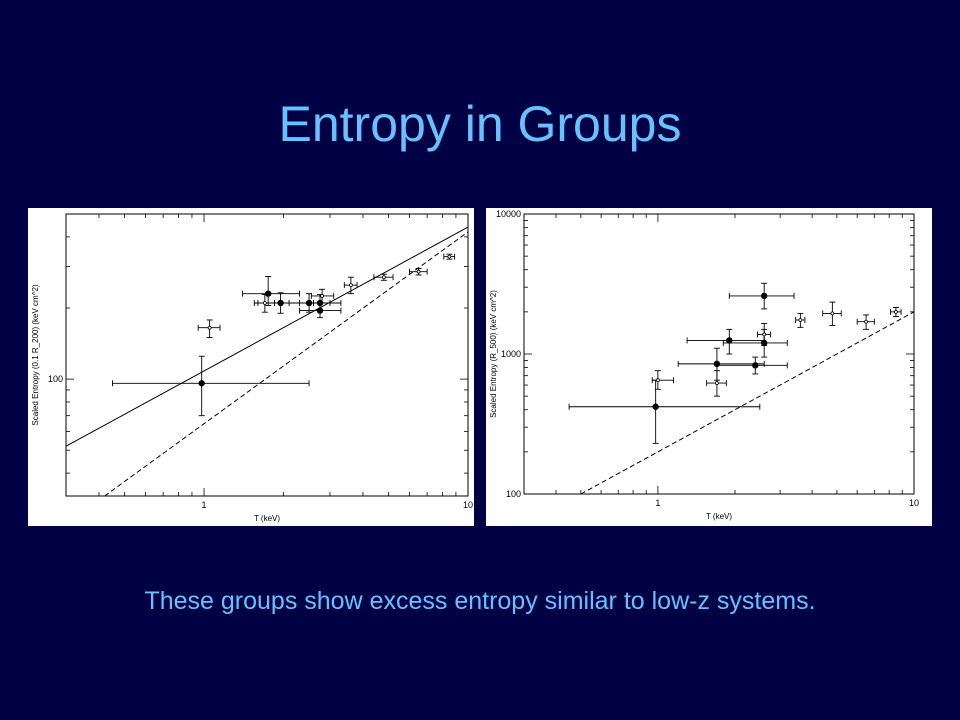  Describe the element at coordinates (508, 214) in the screenshot. I see `y-tick-label: 10000` at that location.